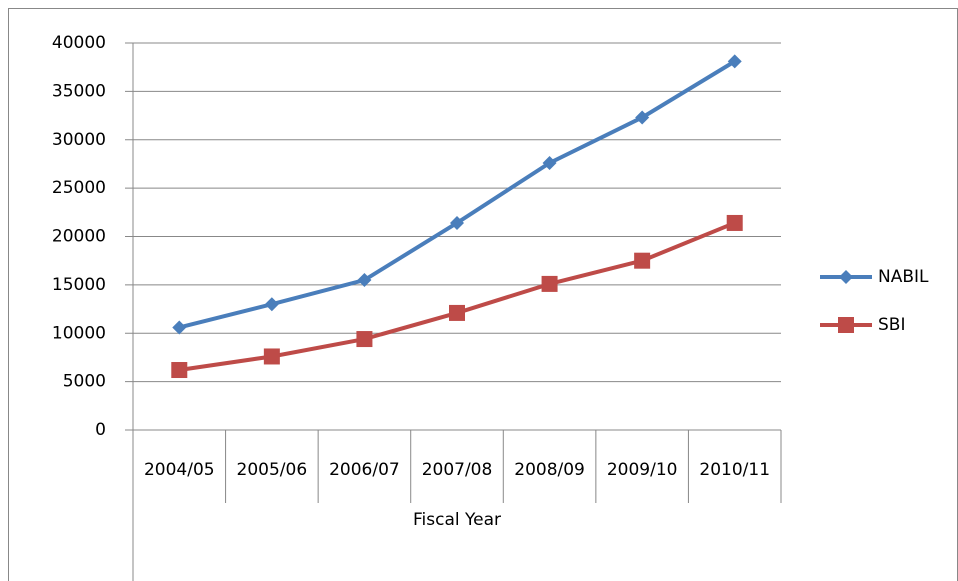 This screenshot has height=581, width=958. Describe the element at coordinates (642, 470) in the screenshot. I see `x-tick-label: 2009/10` at that location.